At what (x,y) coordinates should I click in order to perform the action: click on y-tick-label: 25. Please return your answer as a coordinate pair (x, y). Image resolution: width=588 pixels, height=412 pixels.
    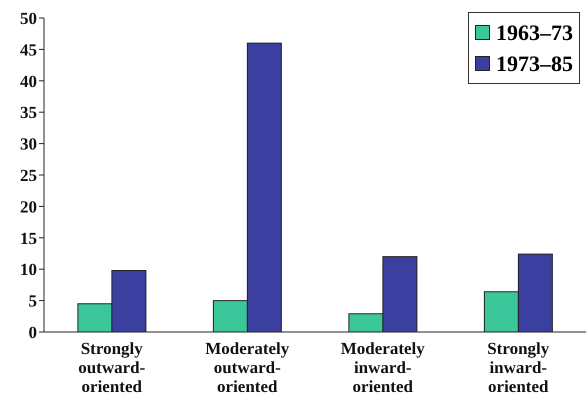
    Looking at the image, I should click on (28, 176).